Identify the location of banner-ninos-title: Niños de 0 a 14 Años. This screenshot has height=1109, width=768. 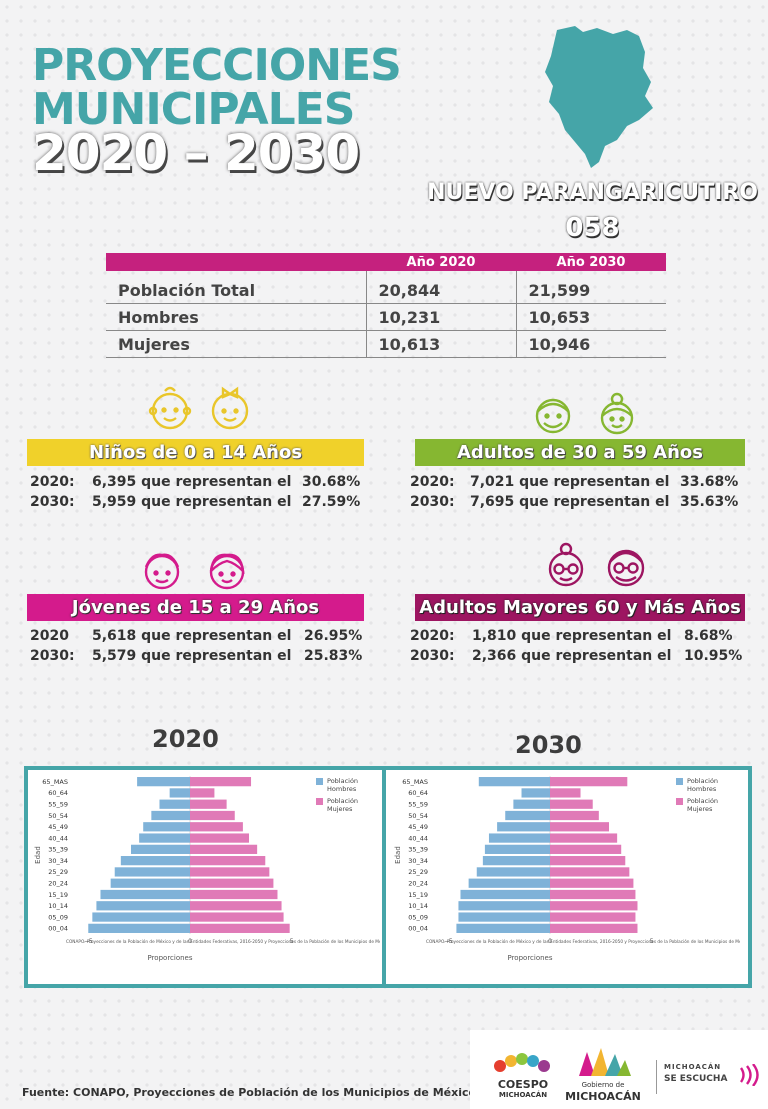
(195, 452).